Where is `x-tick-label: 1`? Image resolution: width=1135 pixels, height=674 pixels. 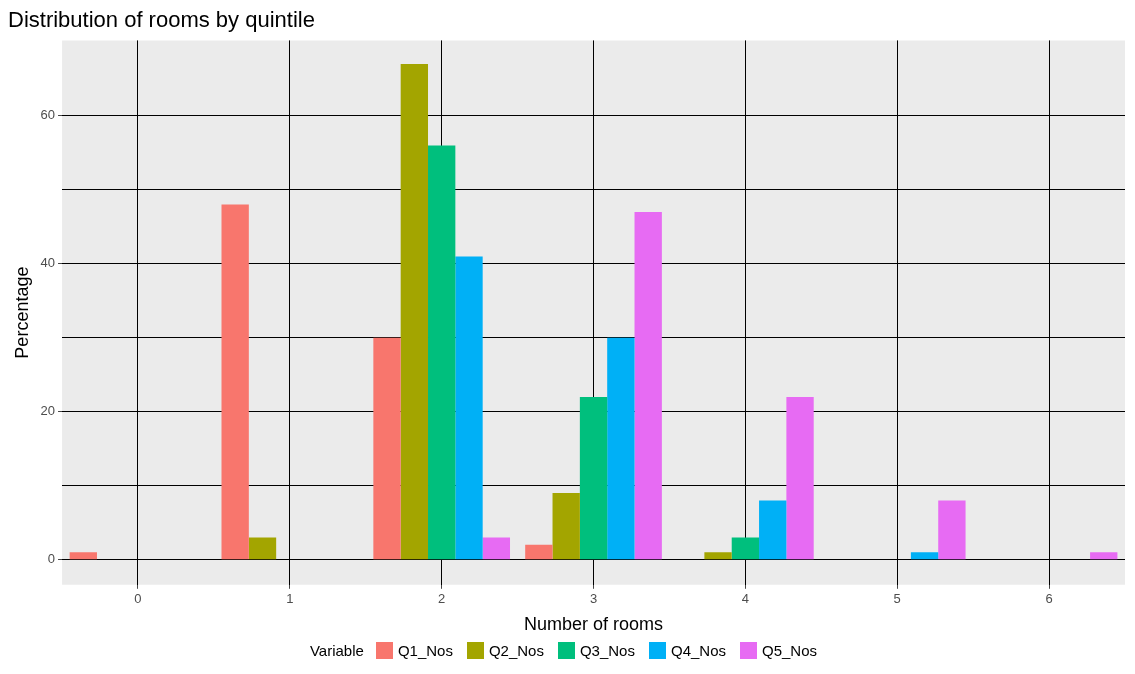
x-tick-label: 1 is located at coordinates (290, 599).